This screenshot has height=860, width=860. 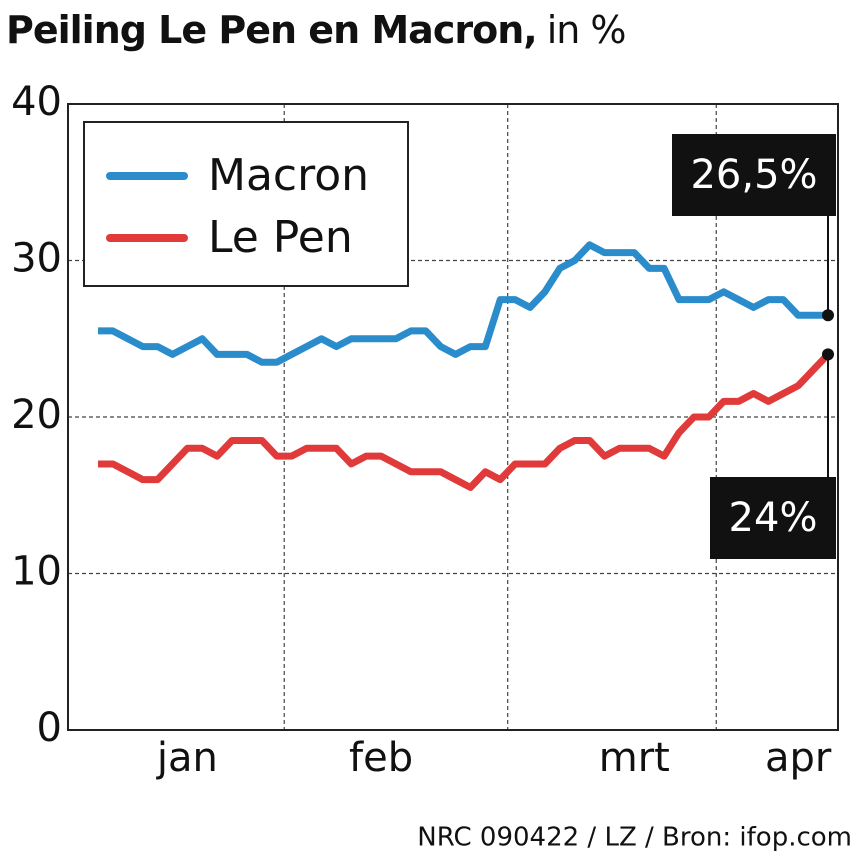 I want to click on x-tick-label: apr, so click(x=798, y=758).